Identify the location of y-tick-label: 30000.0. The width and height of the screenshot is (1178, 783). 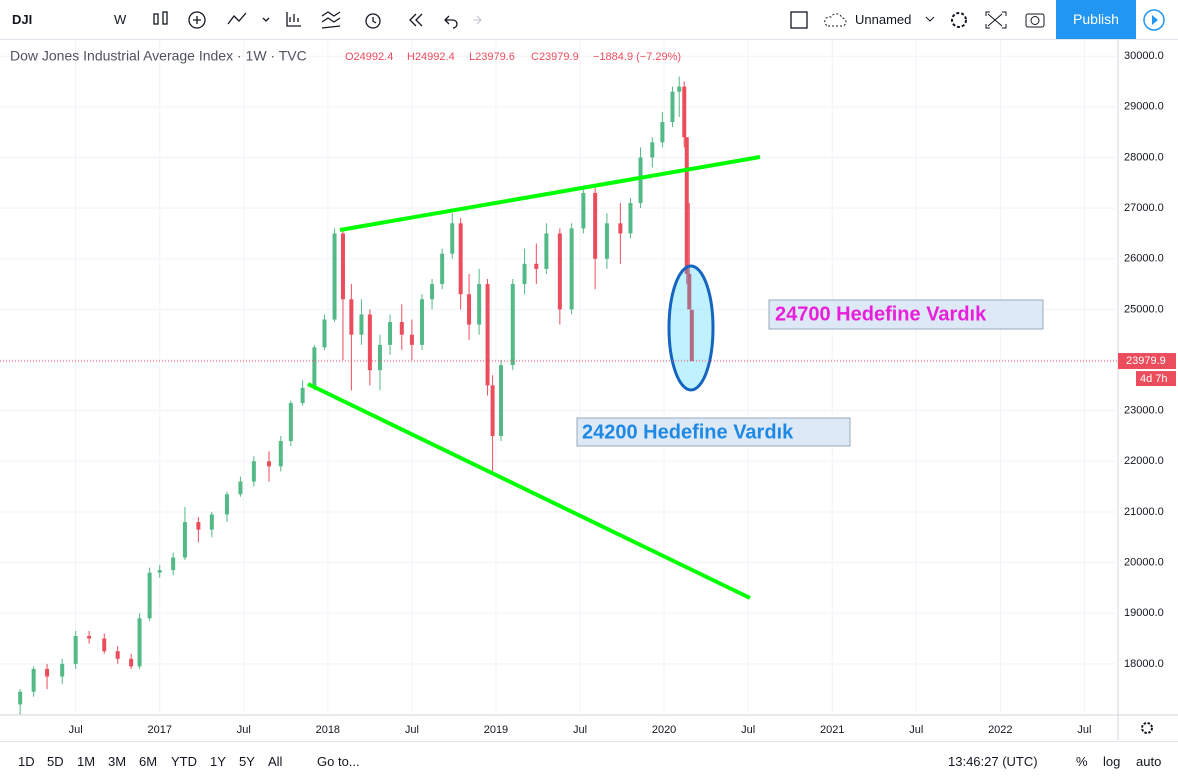
(1144, 56).